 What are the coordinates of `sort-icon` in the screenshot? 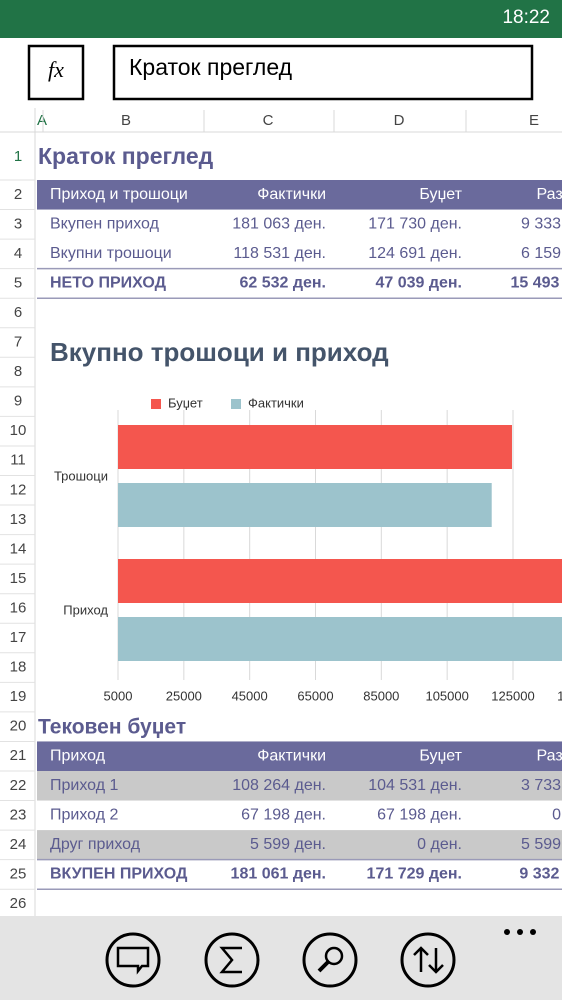 It's located at (428, 960).